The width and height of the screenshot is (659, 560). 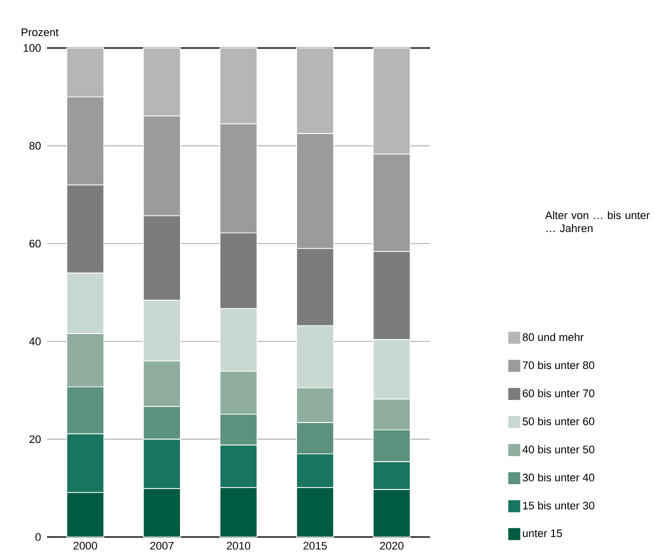 What do you see at coordinates (315, 546) in the screenshot?
I see `x-tick-label: 2015` at bounding box center [315, 546].